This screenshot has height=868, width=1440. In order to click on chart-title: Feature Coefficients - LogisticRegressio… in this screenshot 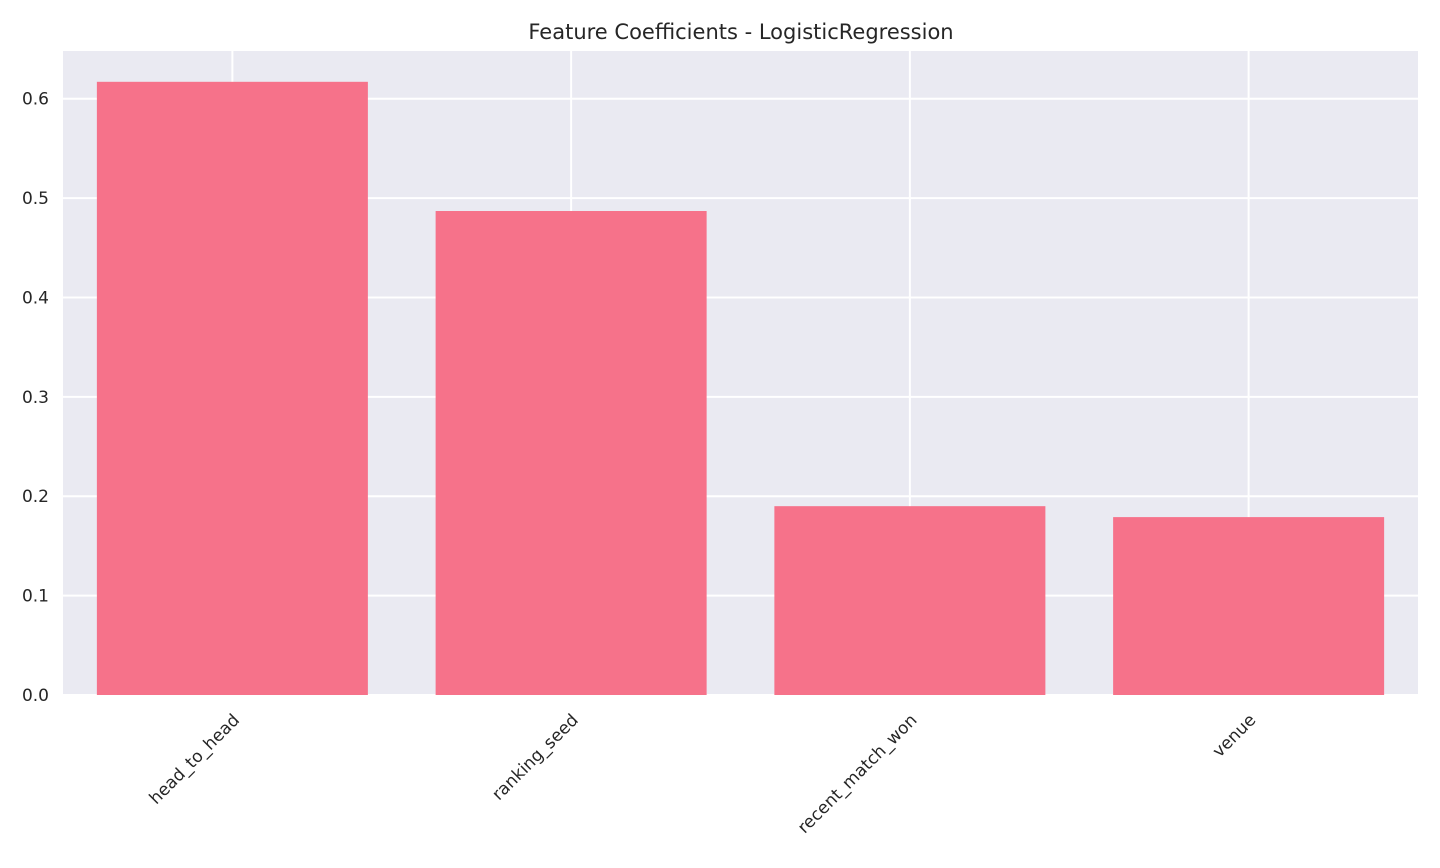, I will do `click(740, 32)`.